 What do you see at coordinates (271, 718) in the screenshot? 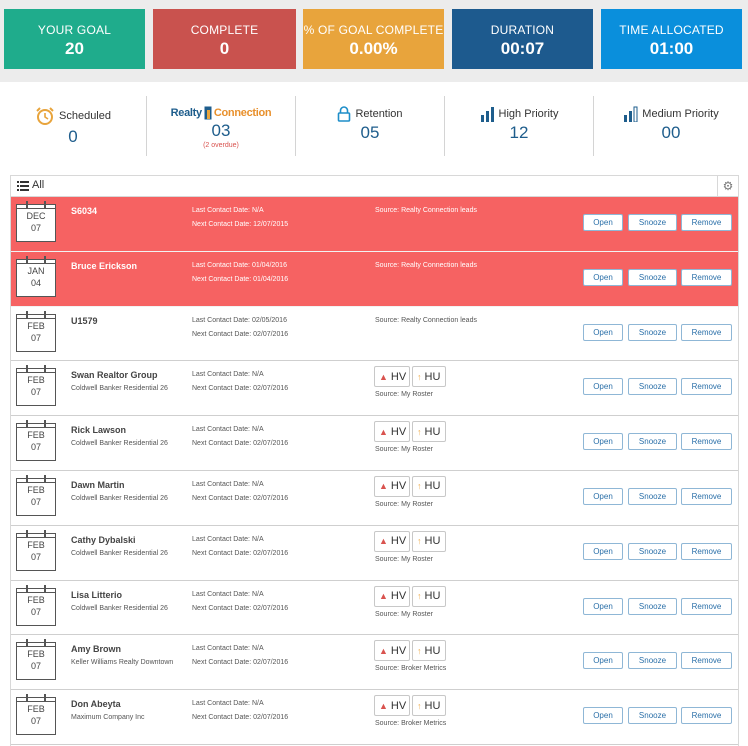
I see `next-contact-value: 02/07/2016` at bounding box center [271, 718].